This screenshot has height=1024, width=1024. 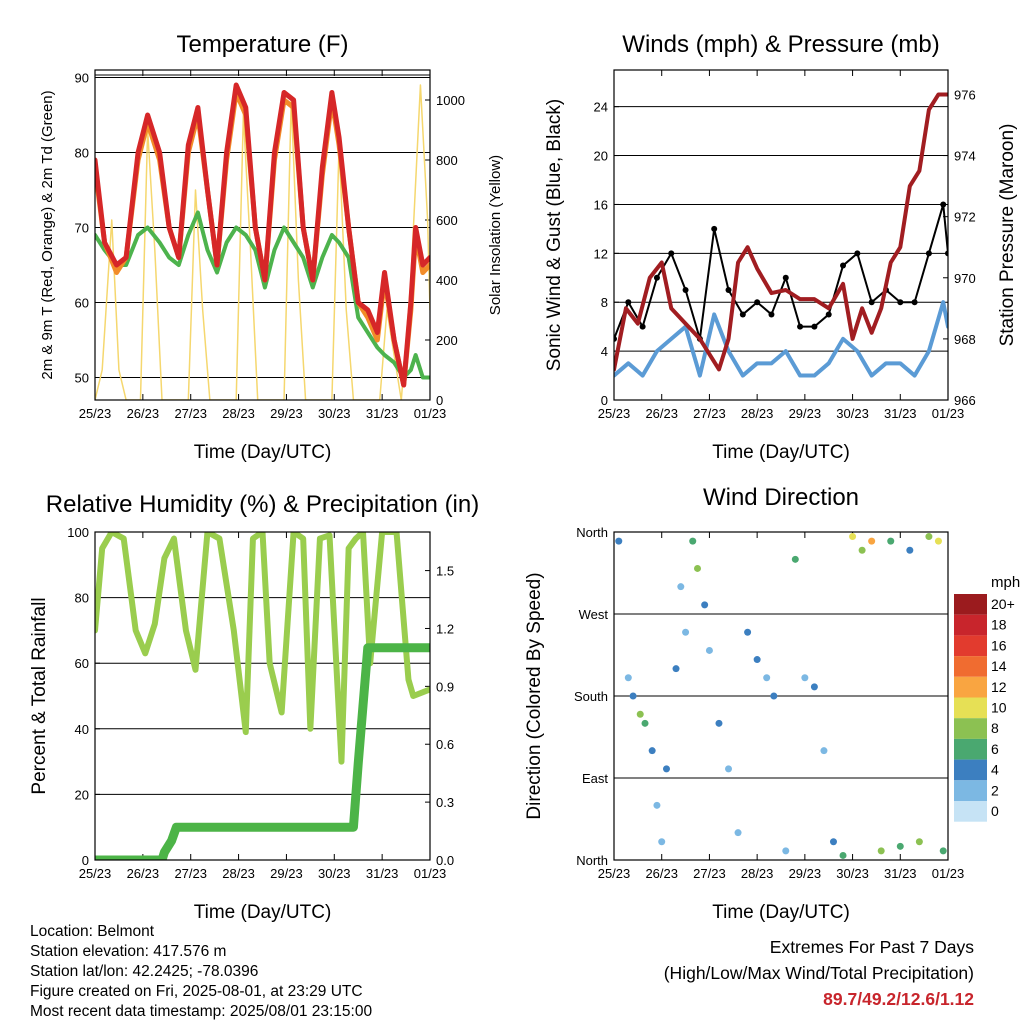 I want to click on legend-label: 16, so click(x=999, y=645).